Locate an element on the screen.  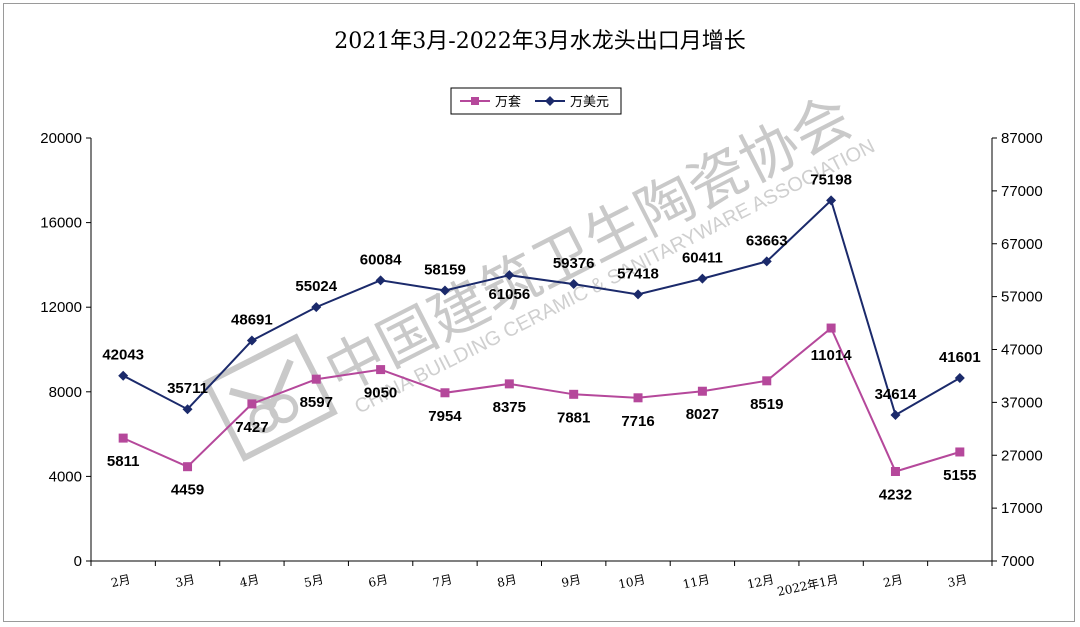
legend-usd-marker is located at coordinates (550, 101).